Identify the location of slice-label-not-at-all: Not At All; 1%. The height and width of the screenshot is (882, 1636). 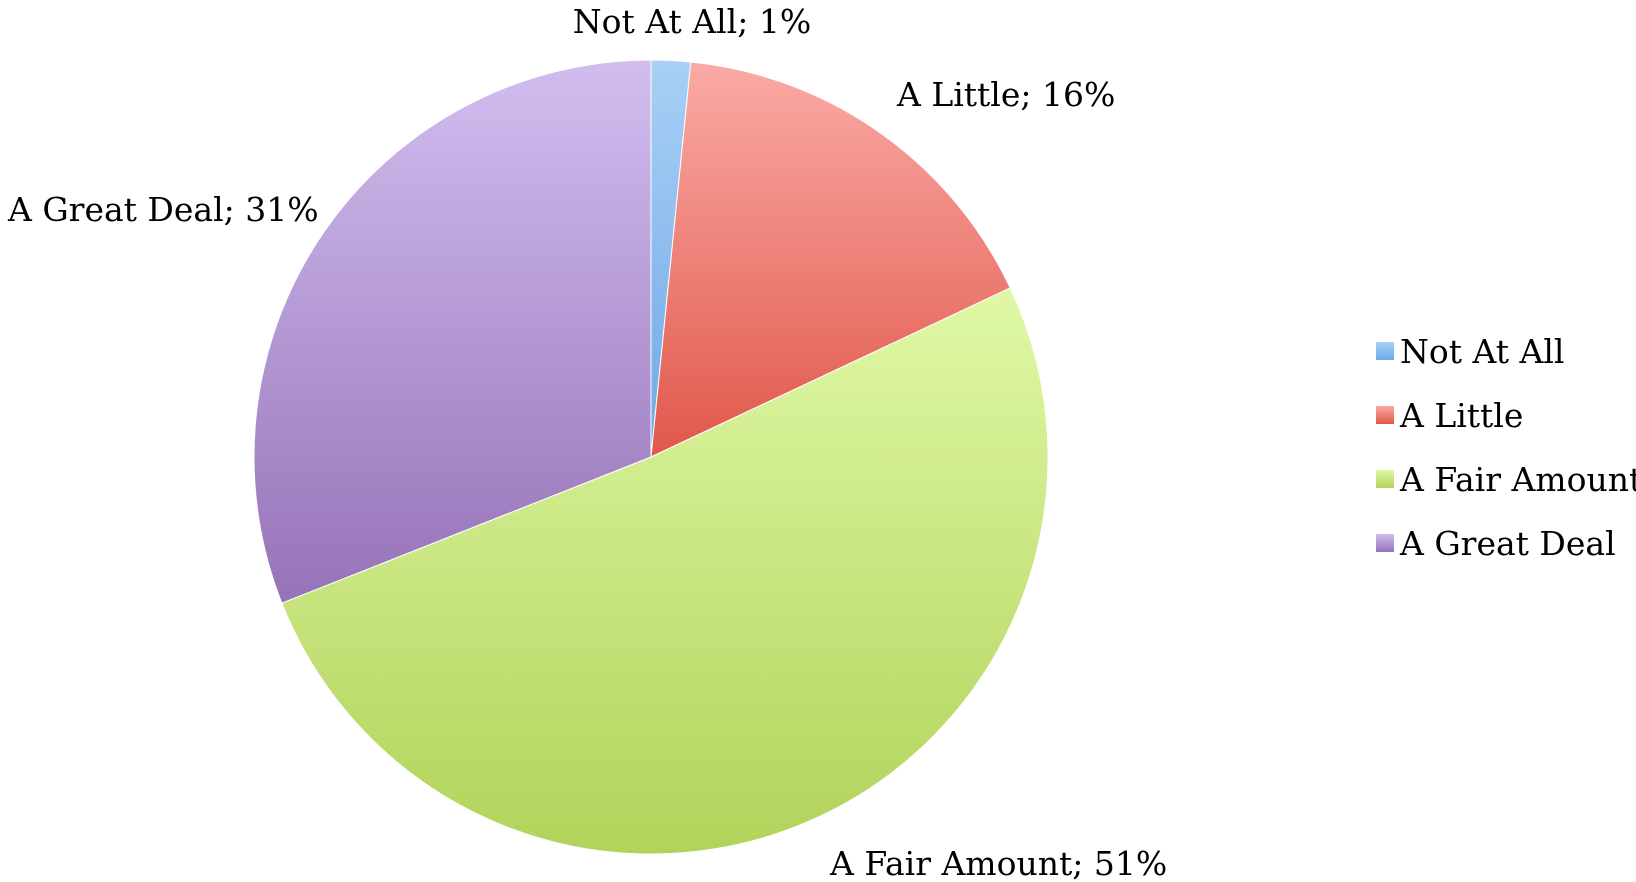
(692, 21).